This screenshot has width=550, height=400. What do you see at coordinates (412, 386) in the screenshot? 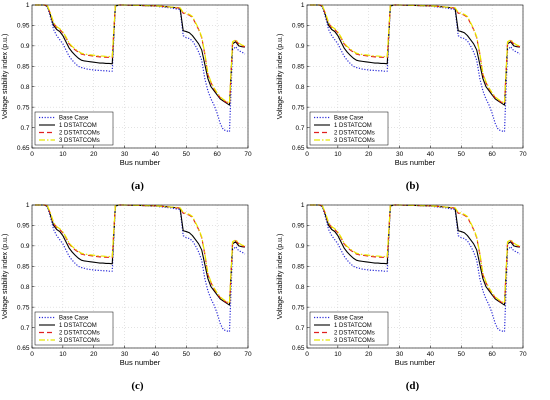
I see `panel-label-d: (d)` at bounding box center [412, 386].